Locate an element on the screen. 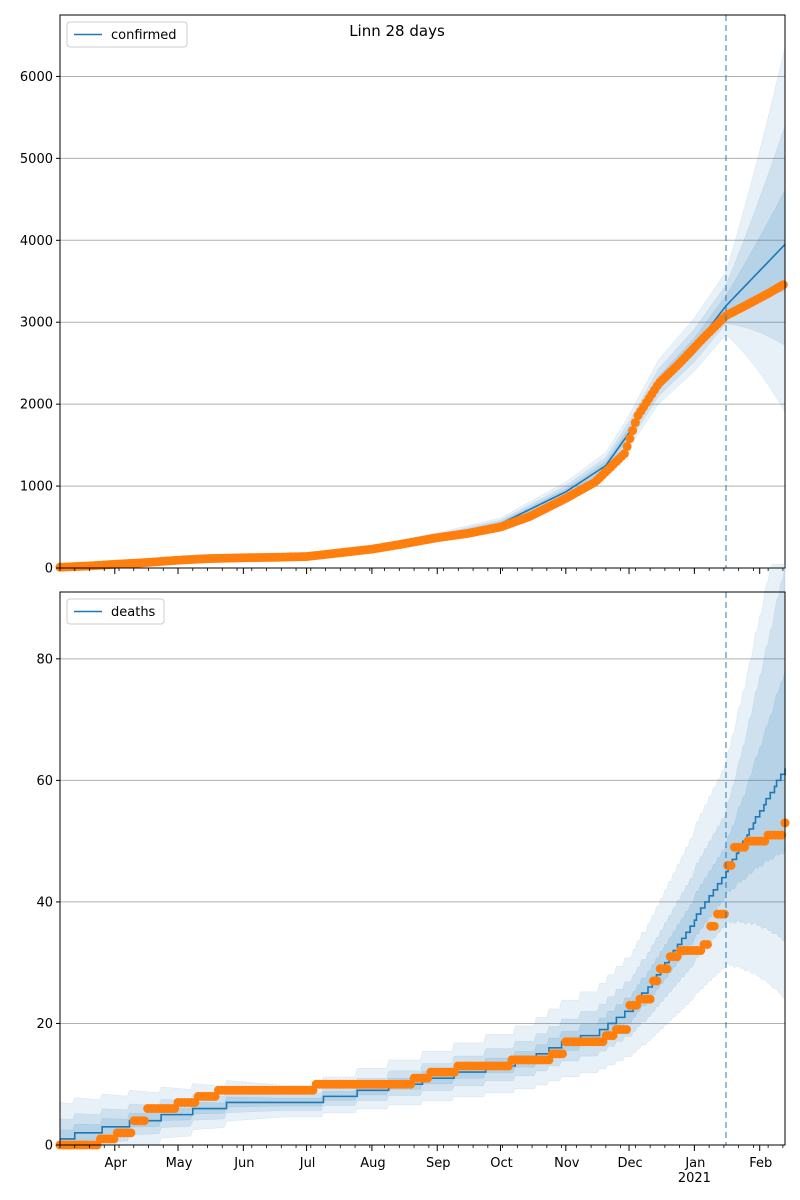 Image resolution: width=800 pixels, height=1200 pixels. y-tick-label: 5000 is located at coordinates (36, 159).